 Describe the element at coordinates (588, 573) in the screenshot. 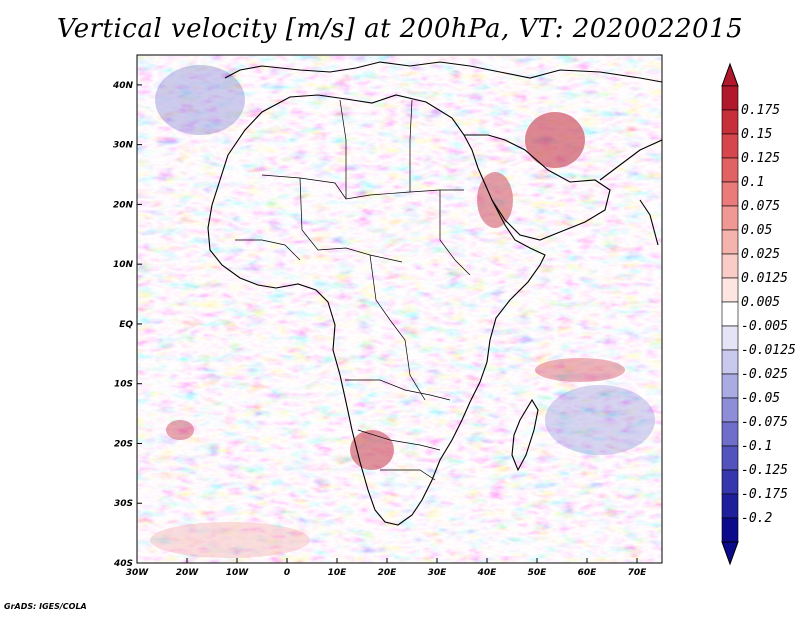

I see `lon-tick-label: 60E` at that location.